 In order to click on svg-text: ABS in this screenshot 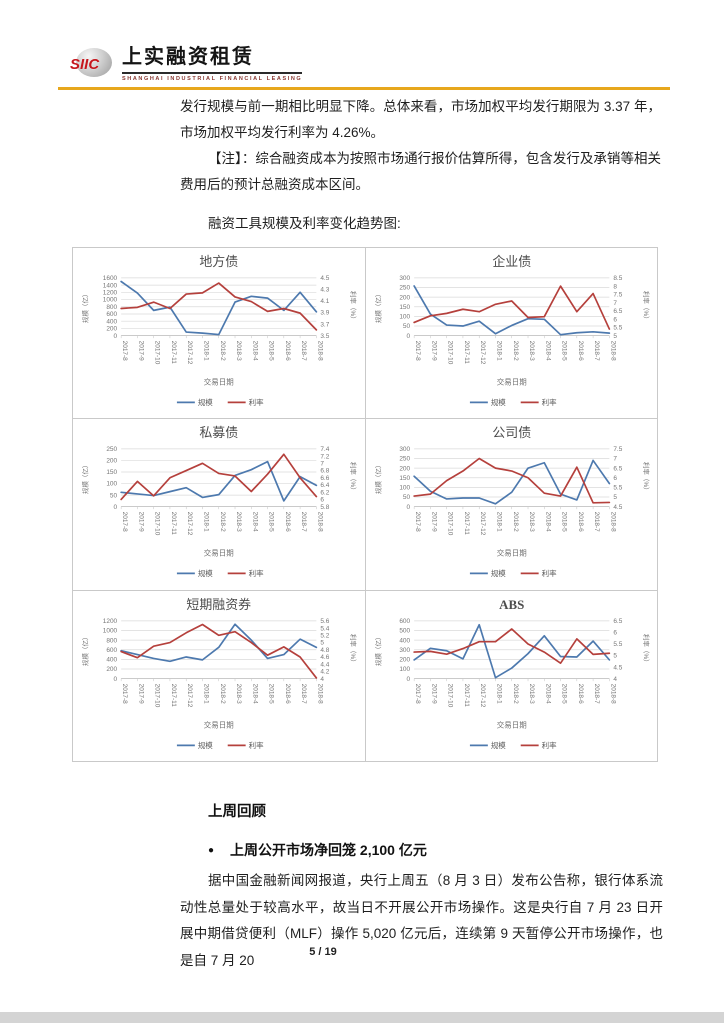, I will do `click(511, 604)`.